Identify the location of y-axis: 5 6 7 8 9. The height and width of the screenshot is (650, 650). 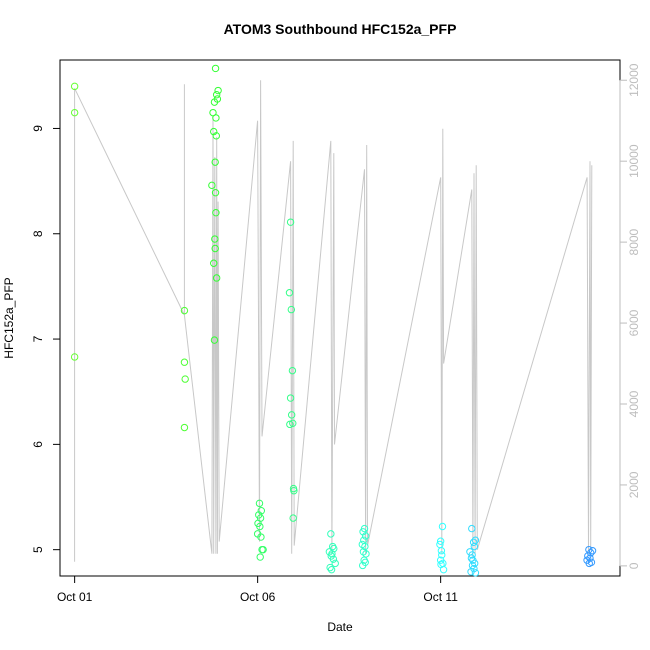
(46, 339).